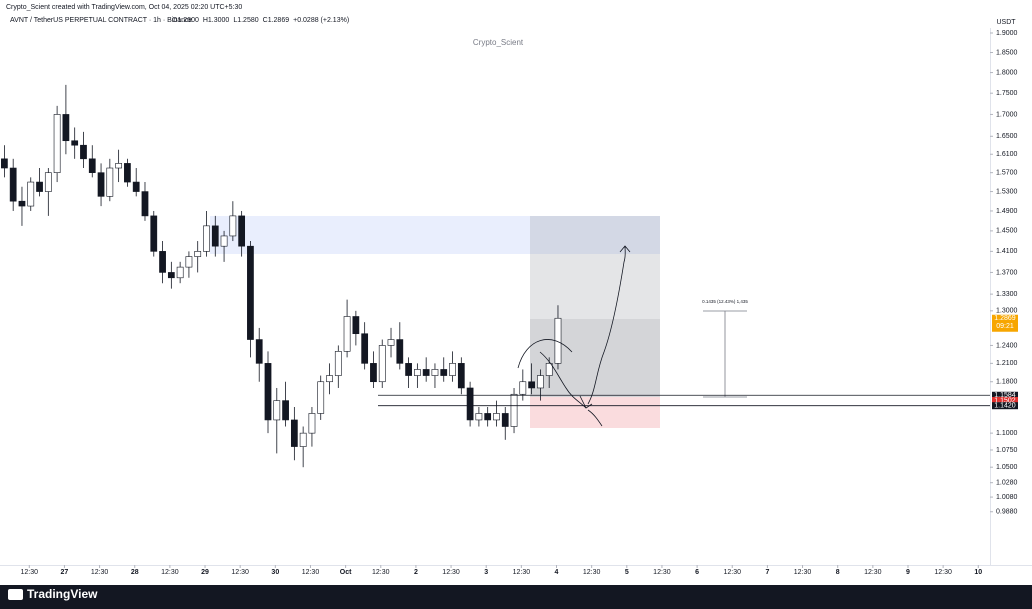 Image resolution: width=1032 pixels, height=609 pixels. What do you see at coordinates (1007, 433) in the screenshot?
I see `y-tick-label: 1.1000` at bounding box center [1007, 433].